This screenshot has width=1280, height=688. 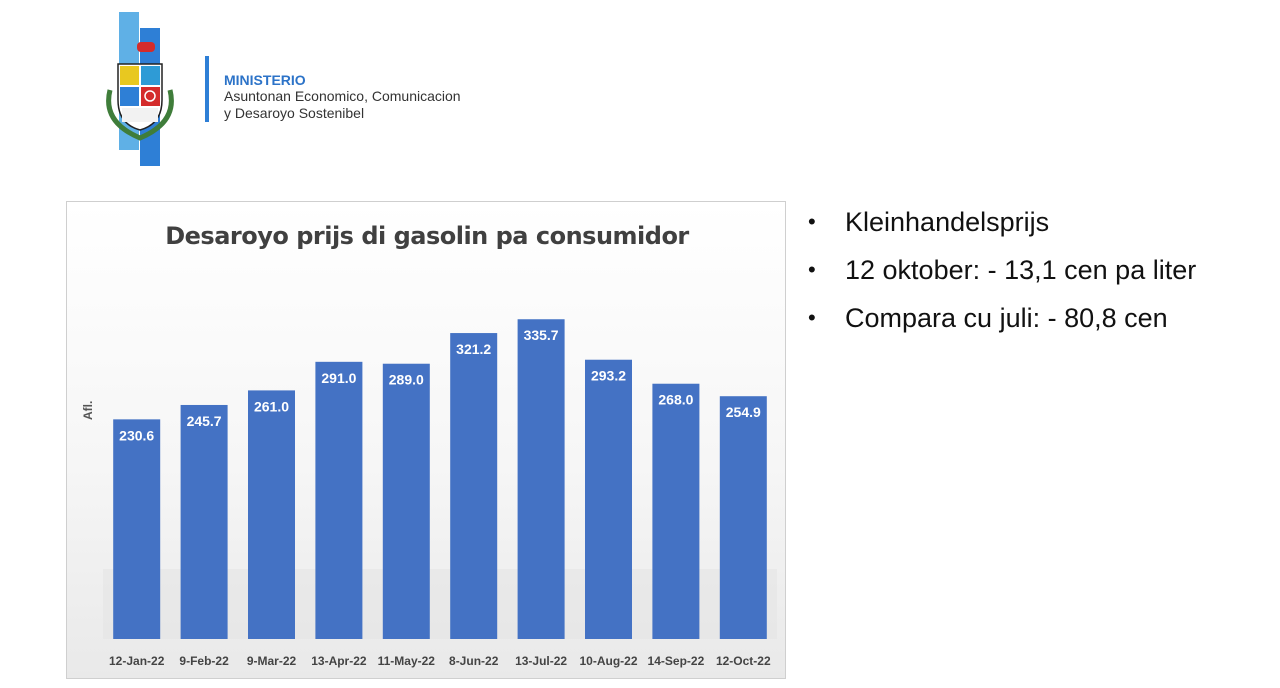 I want to click on bullet-item: • Compara cu juli: - 80,8 cen, so click(x=1002, y=318).